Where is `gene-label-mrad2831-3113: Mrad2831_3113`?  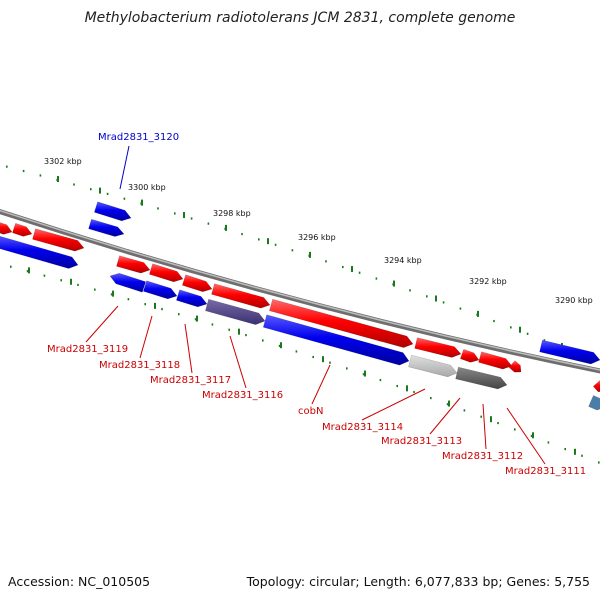
gene-label-mrad2831-3113: Mrad2831_3113 is located at coordinates (421, 441).